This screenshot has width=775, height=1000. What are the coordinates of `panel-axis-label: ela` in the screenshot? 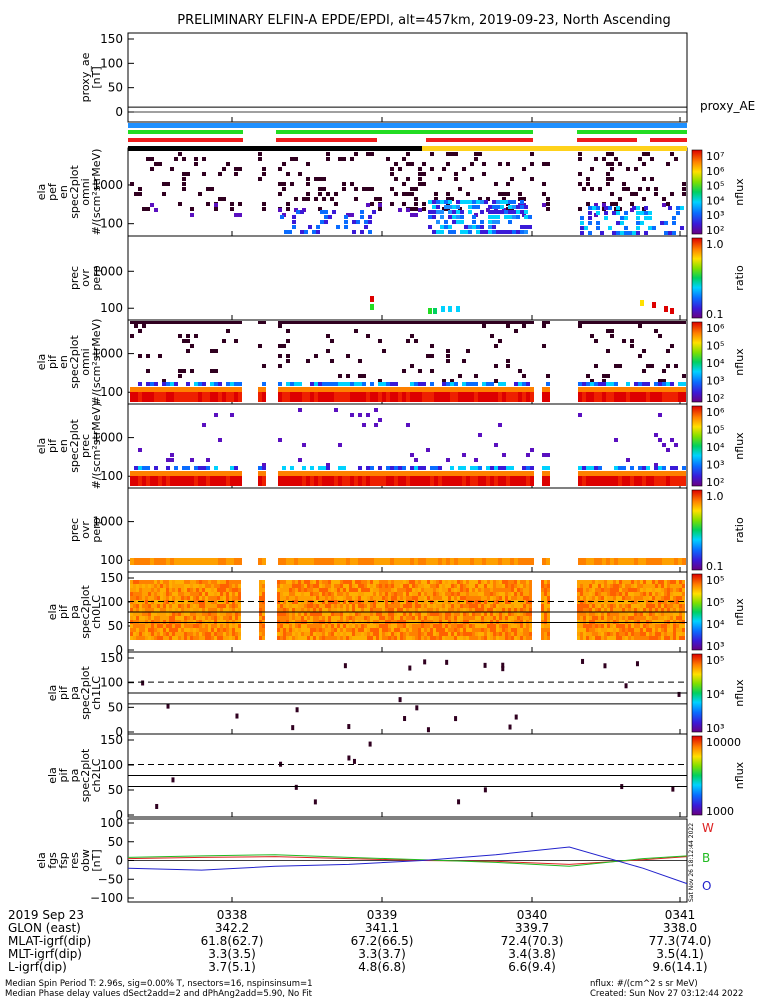 It's located at (41, 860).